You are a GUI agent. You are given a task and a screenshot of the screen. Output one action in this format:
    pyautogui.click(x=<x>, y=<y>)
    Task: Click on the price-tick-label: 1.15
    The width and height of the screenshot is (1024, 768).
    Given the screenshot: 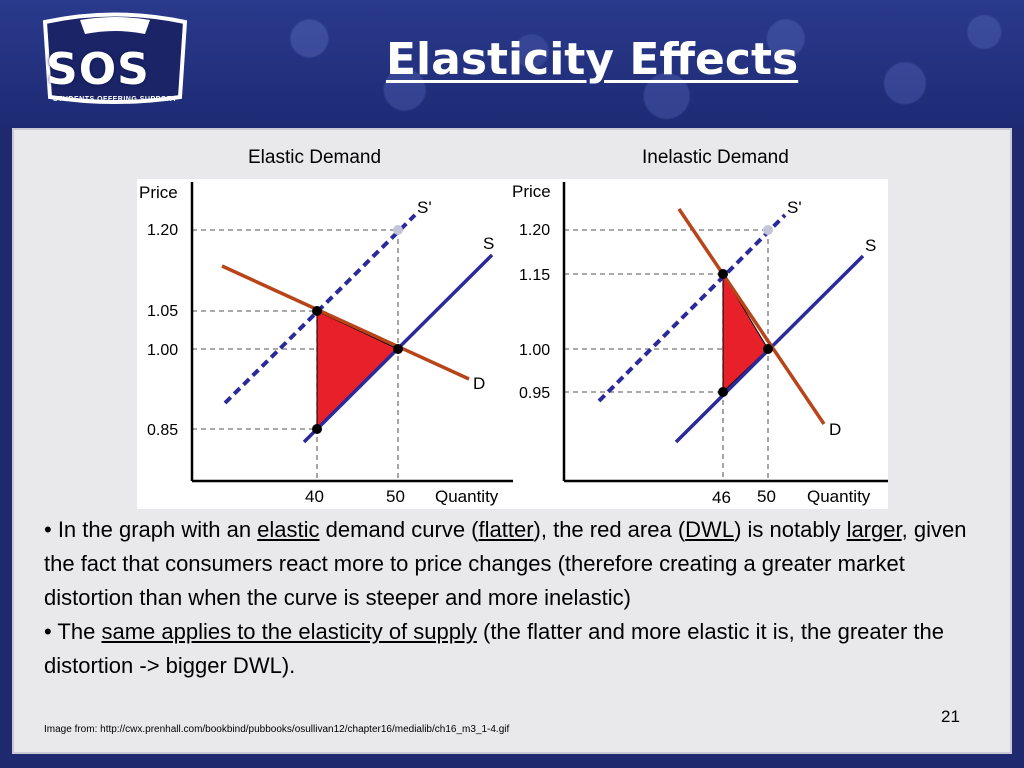 What is the action you would take?
    pyautogui.click(x=534, y=275)
    